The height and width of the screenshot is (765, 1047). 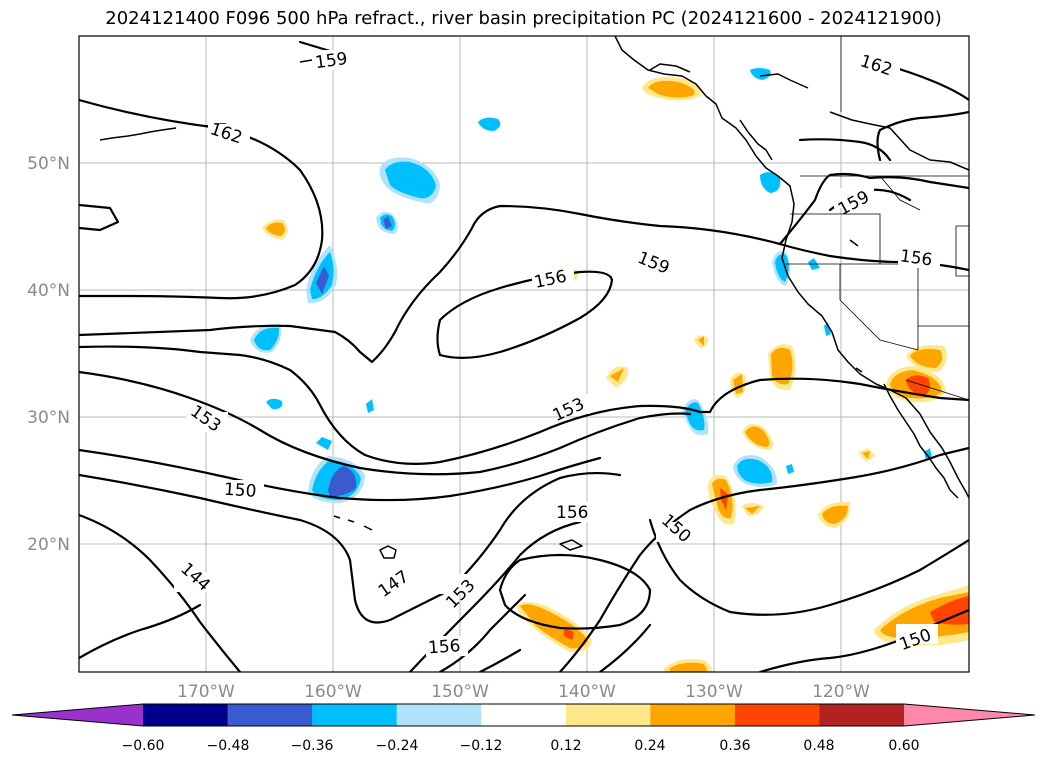 What do you see at coordinates (143, 746) in the screenshot?
I see `colorbar-tick-label: −0.60` at bounding box center [143, 746].